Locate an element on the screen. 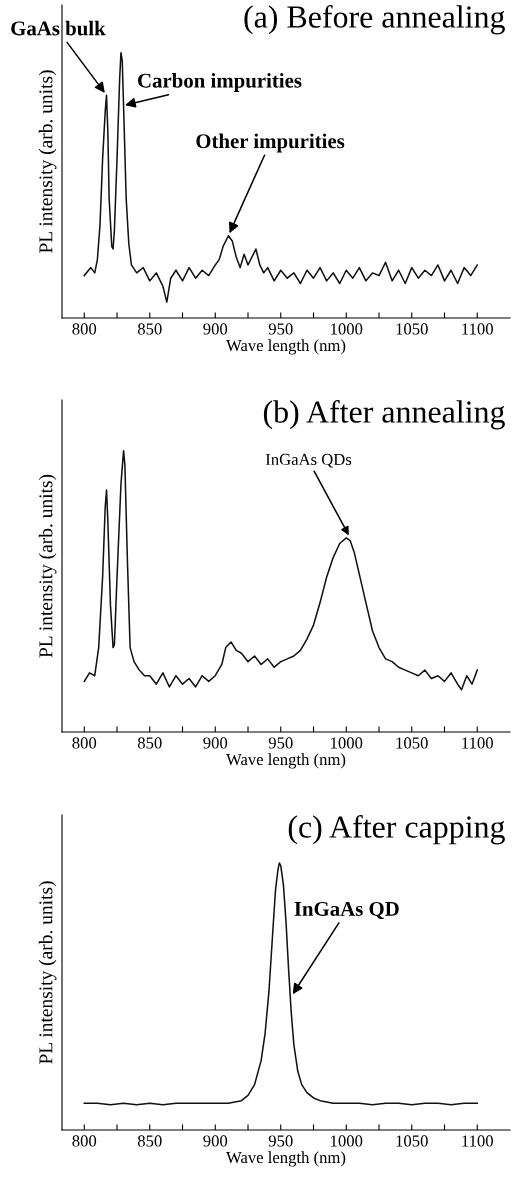 The height and width of the screenshot is (1187, 522). annotation: InGaAs QD is located at coordinates (346, 910).